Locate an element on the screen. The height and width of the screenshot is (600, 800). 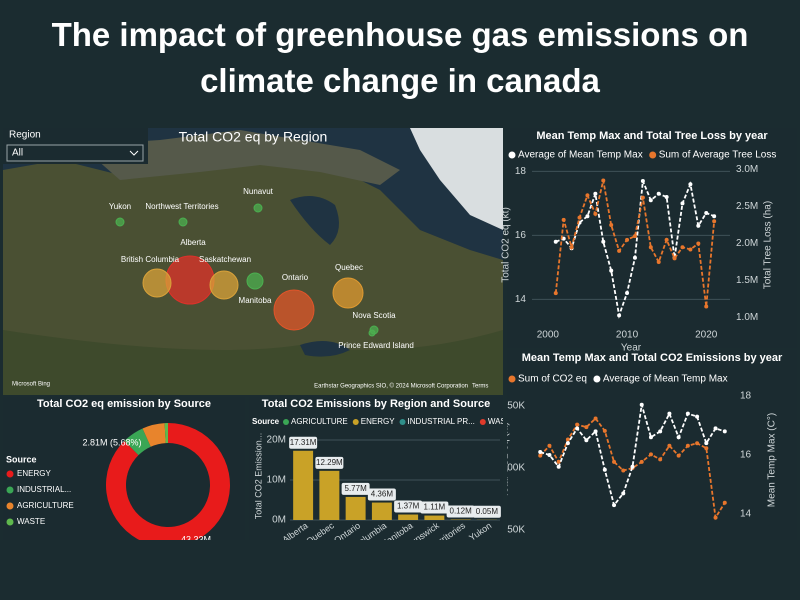
y-tick-label: 700K is located at coordinates (514, 468).